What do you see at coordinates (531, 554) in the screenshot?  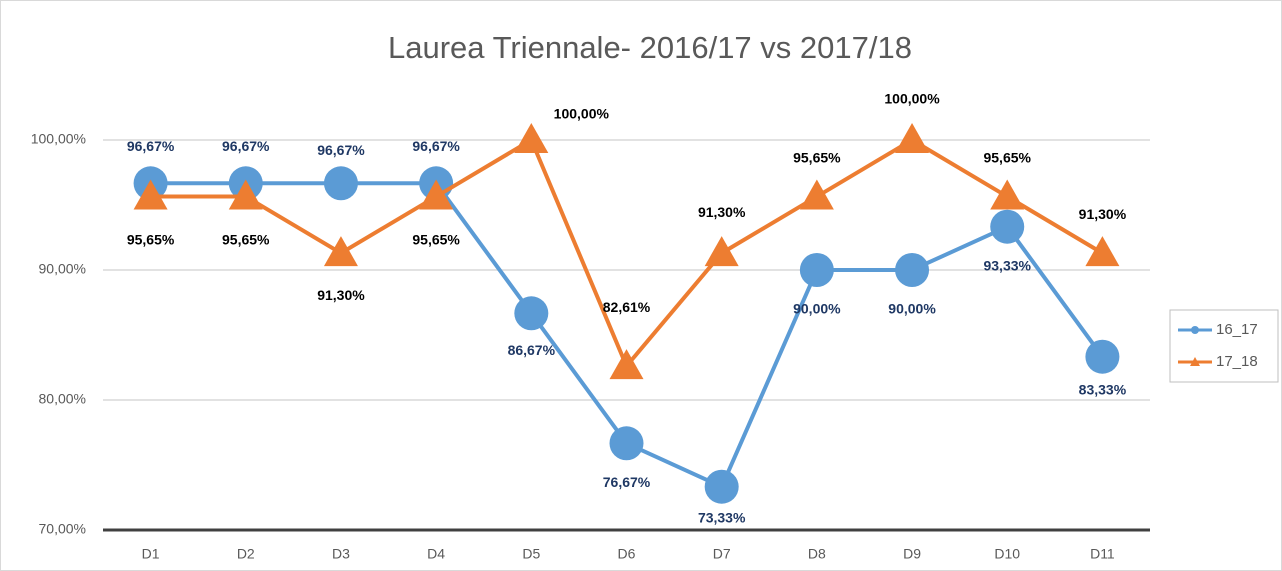 I see `x-tick-label: D5` at bounding box center [531, 554].